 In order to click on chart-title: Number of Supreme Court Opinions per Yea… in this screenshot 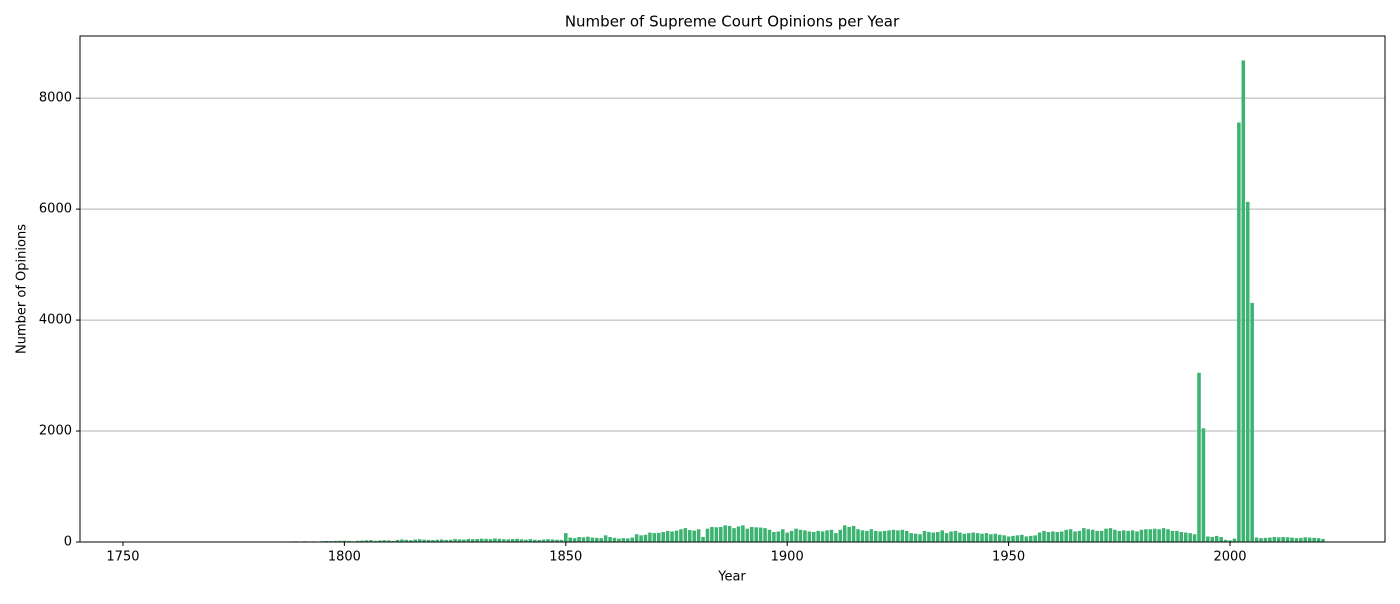, I will do `click(732, 22)`.